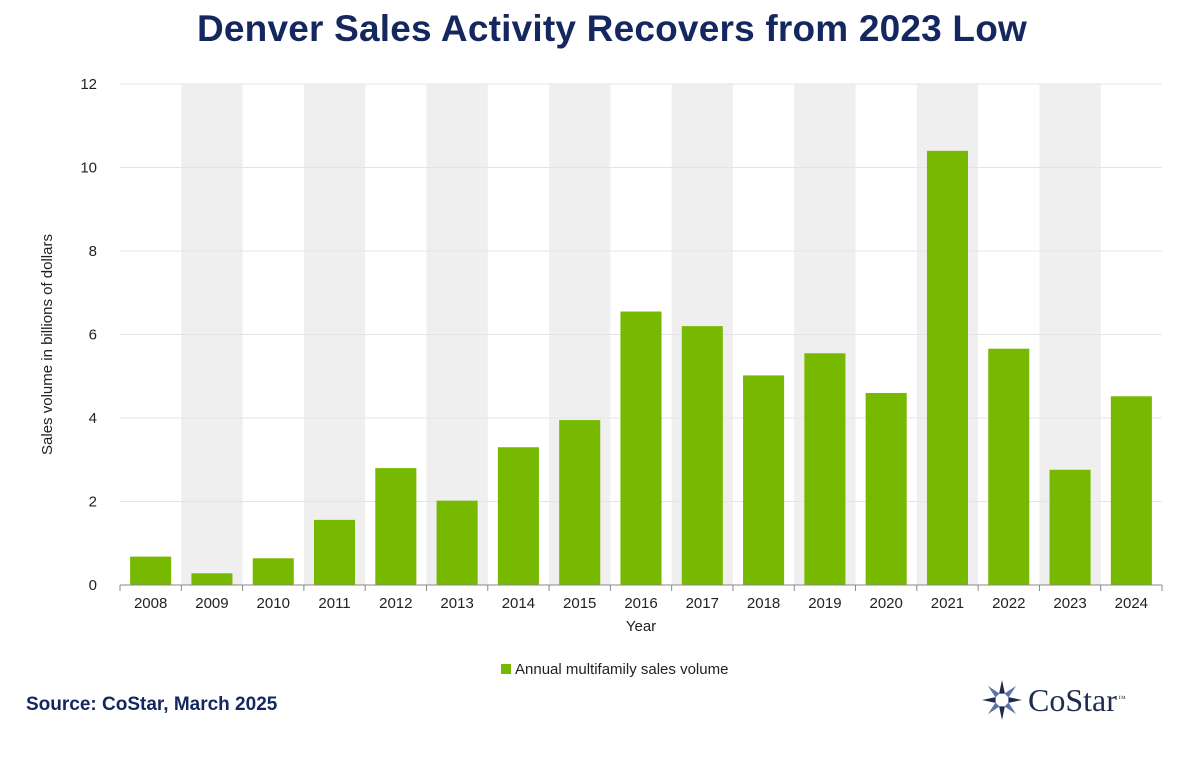 The width and height of the screenshot is (1200, 757). What do you see at coordinates (641, 588) in the screenshot?
I see `x-ticks` at bounding box center [641, 588].